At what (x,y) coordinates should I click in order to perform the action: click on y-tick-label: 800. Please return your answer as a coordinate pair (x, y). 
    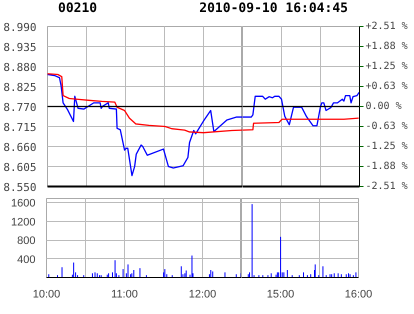
    Looking at the image, I should click on (26, 241).